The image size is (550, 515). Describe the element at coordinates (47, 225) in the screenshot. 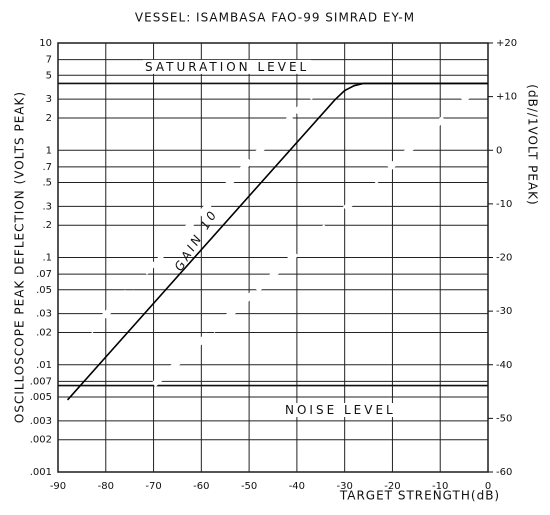

I see `y-tick-label: .2` at that location.